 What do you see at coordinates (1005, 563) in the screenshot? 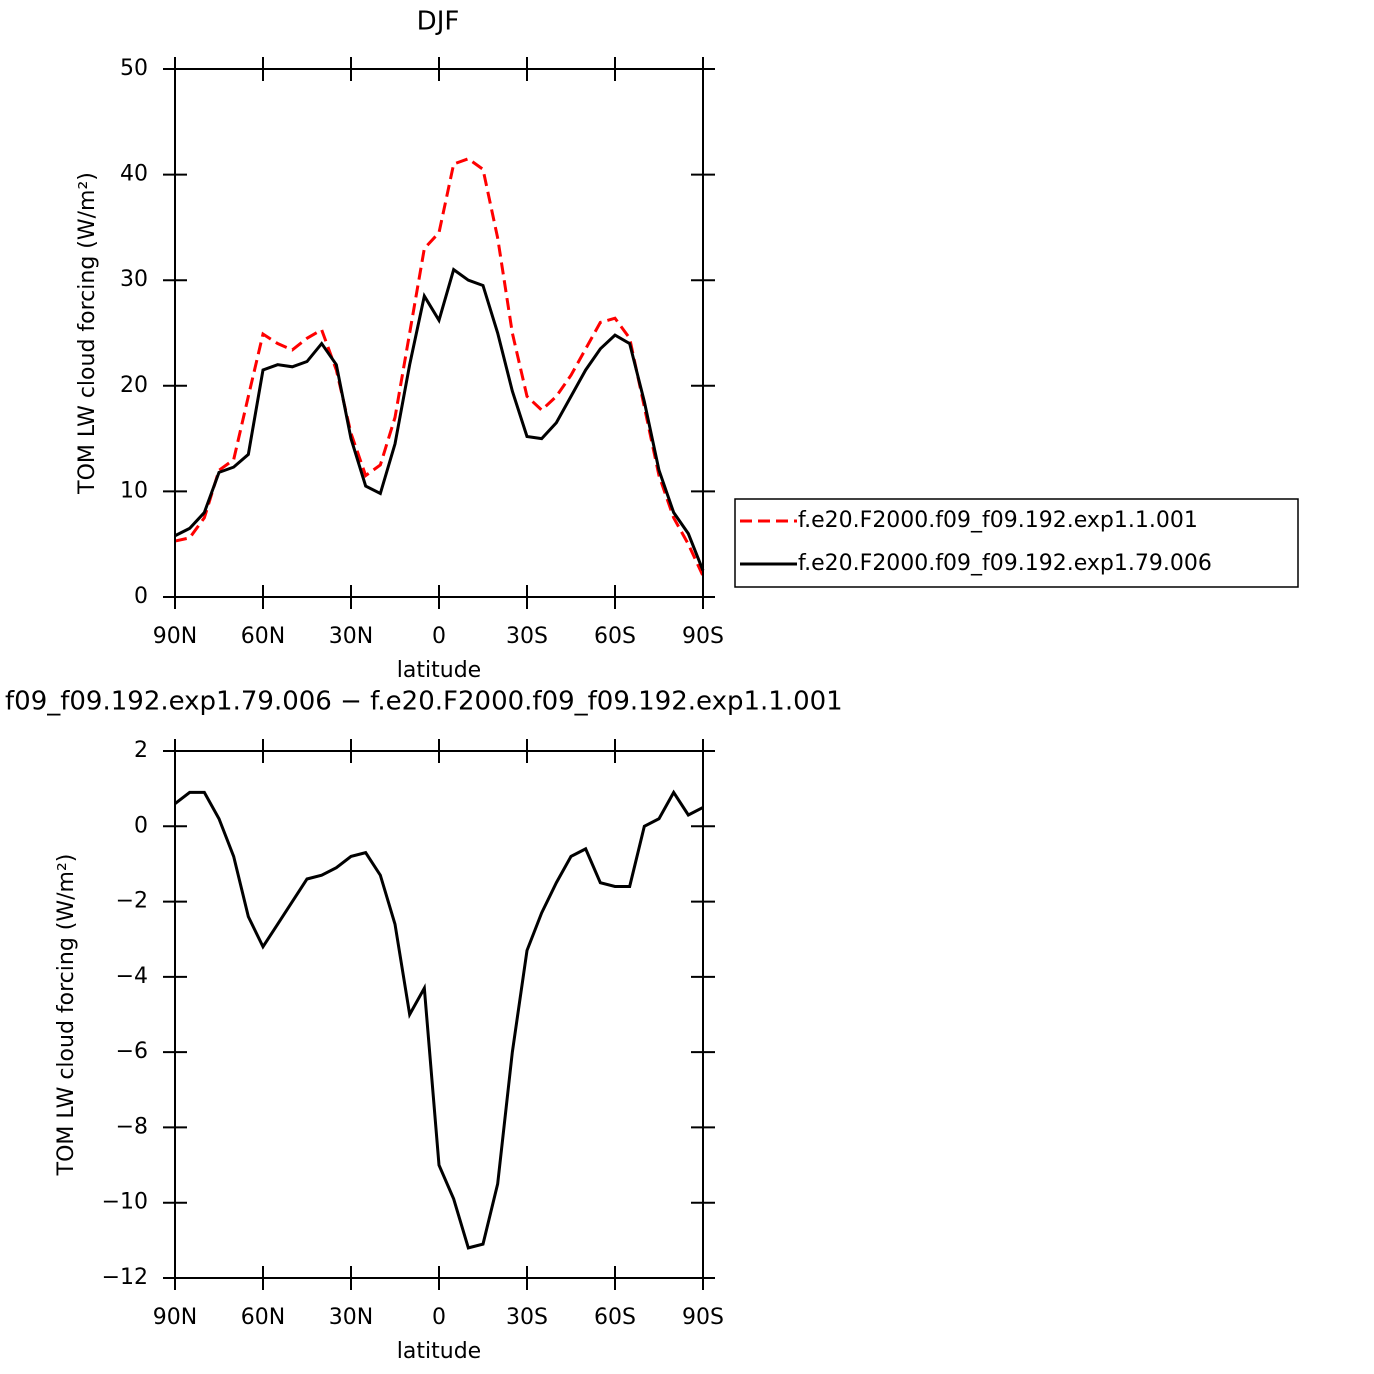
I see `legend-label: f.e20.F2000.f09_f09.192.exp1.79.006` at bounding box center [1005, 563].